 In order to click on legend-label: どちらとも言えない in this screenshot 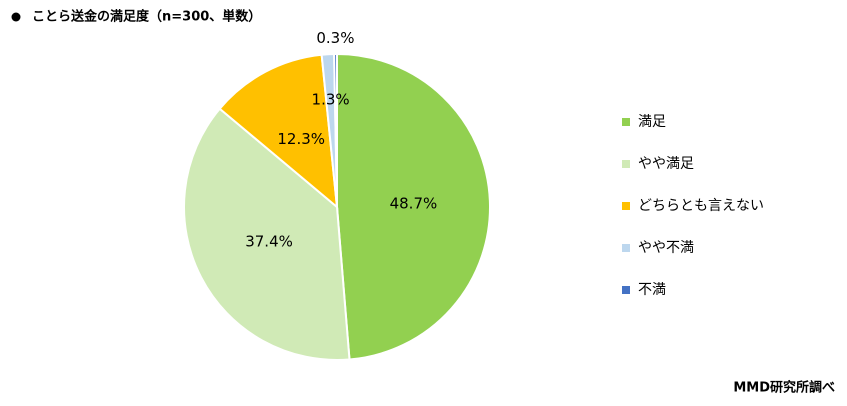, I will do `click(701, 206)`.